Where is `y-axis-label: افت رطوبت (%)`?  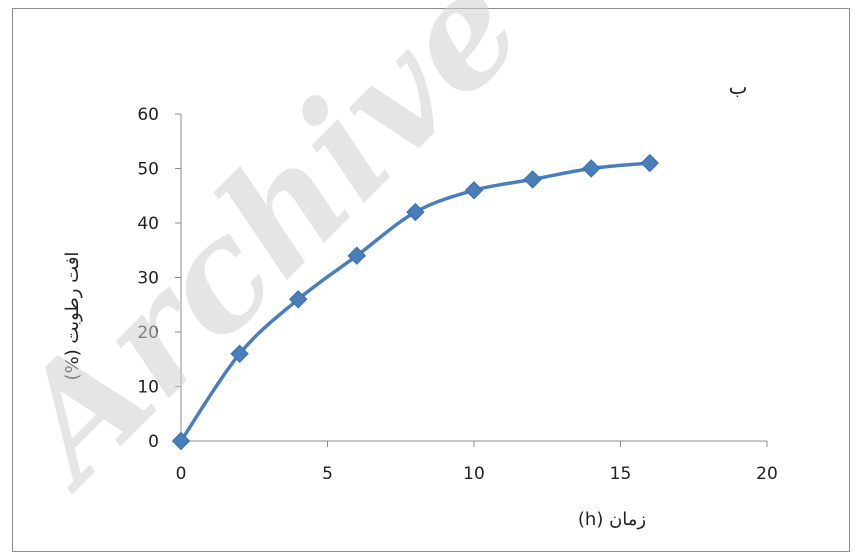 y-axis-label: افت رطوبت (%) is located at coordinates (72, 316).